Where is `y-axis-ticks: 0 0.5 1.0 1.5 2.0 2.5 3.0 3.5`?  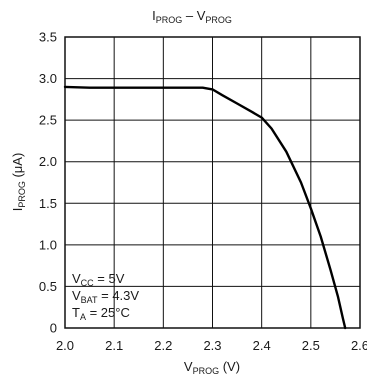
y-axis-ticks: 0 0.5 1.0 1.5 2.0 2.5 3.0 3.5 is located at coordinates (48, 183).